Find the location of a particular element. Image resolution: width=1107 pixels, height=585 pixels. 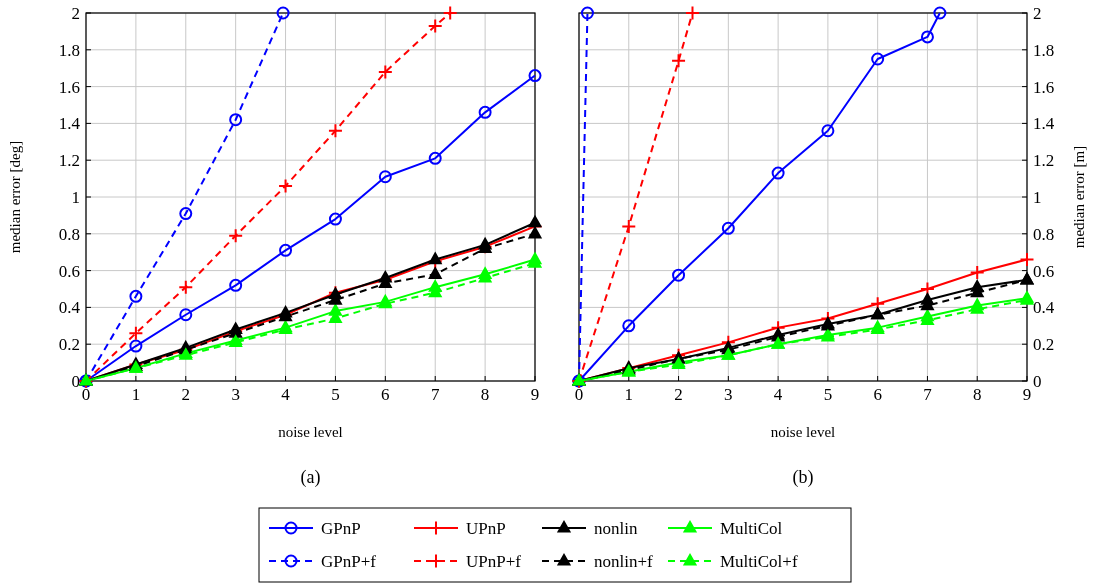

y-axis-title: median error [deg] is located at coordinates (15, 197).